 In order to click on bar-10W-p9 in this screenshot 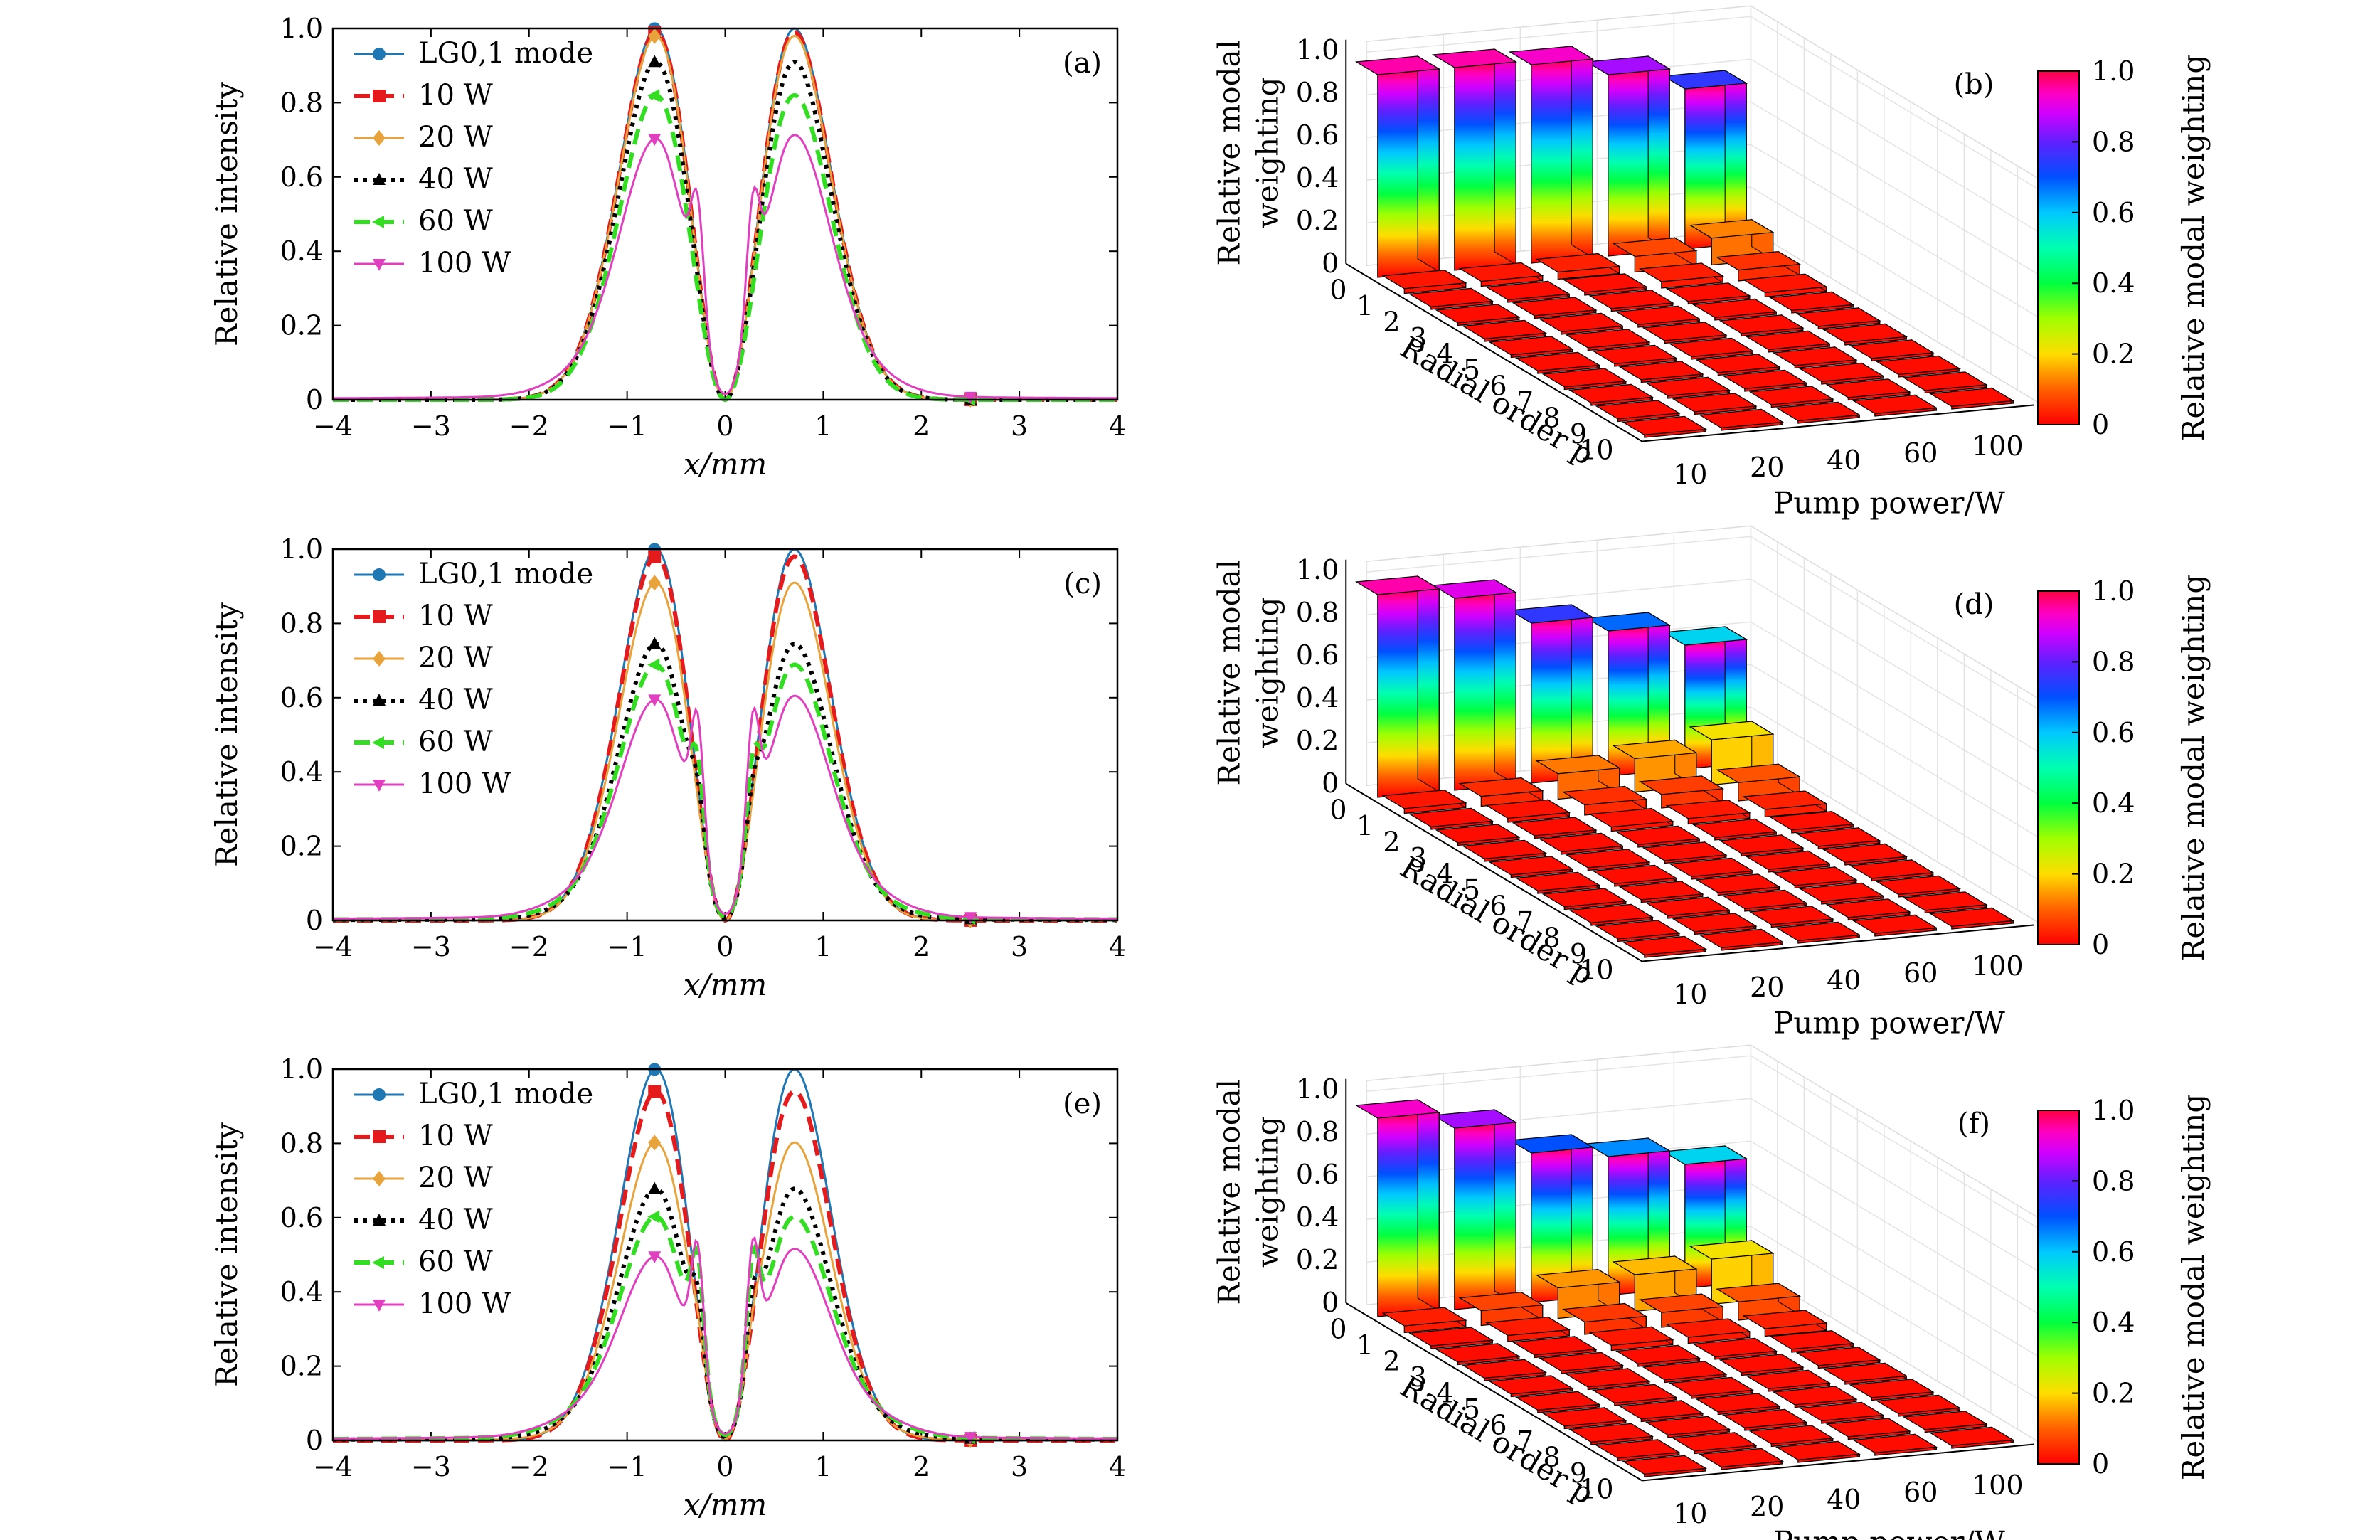, I will do `click(1638, 930)`.